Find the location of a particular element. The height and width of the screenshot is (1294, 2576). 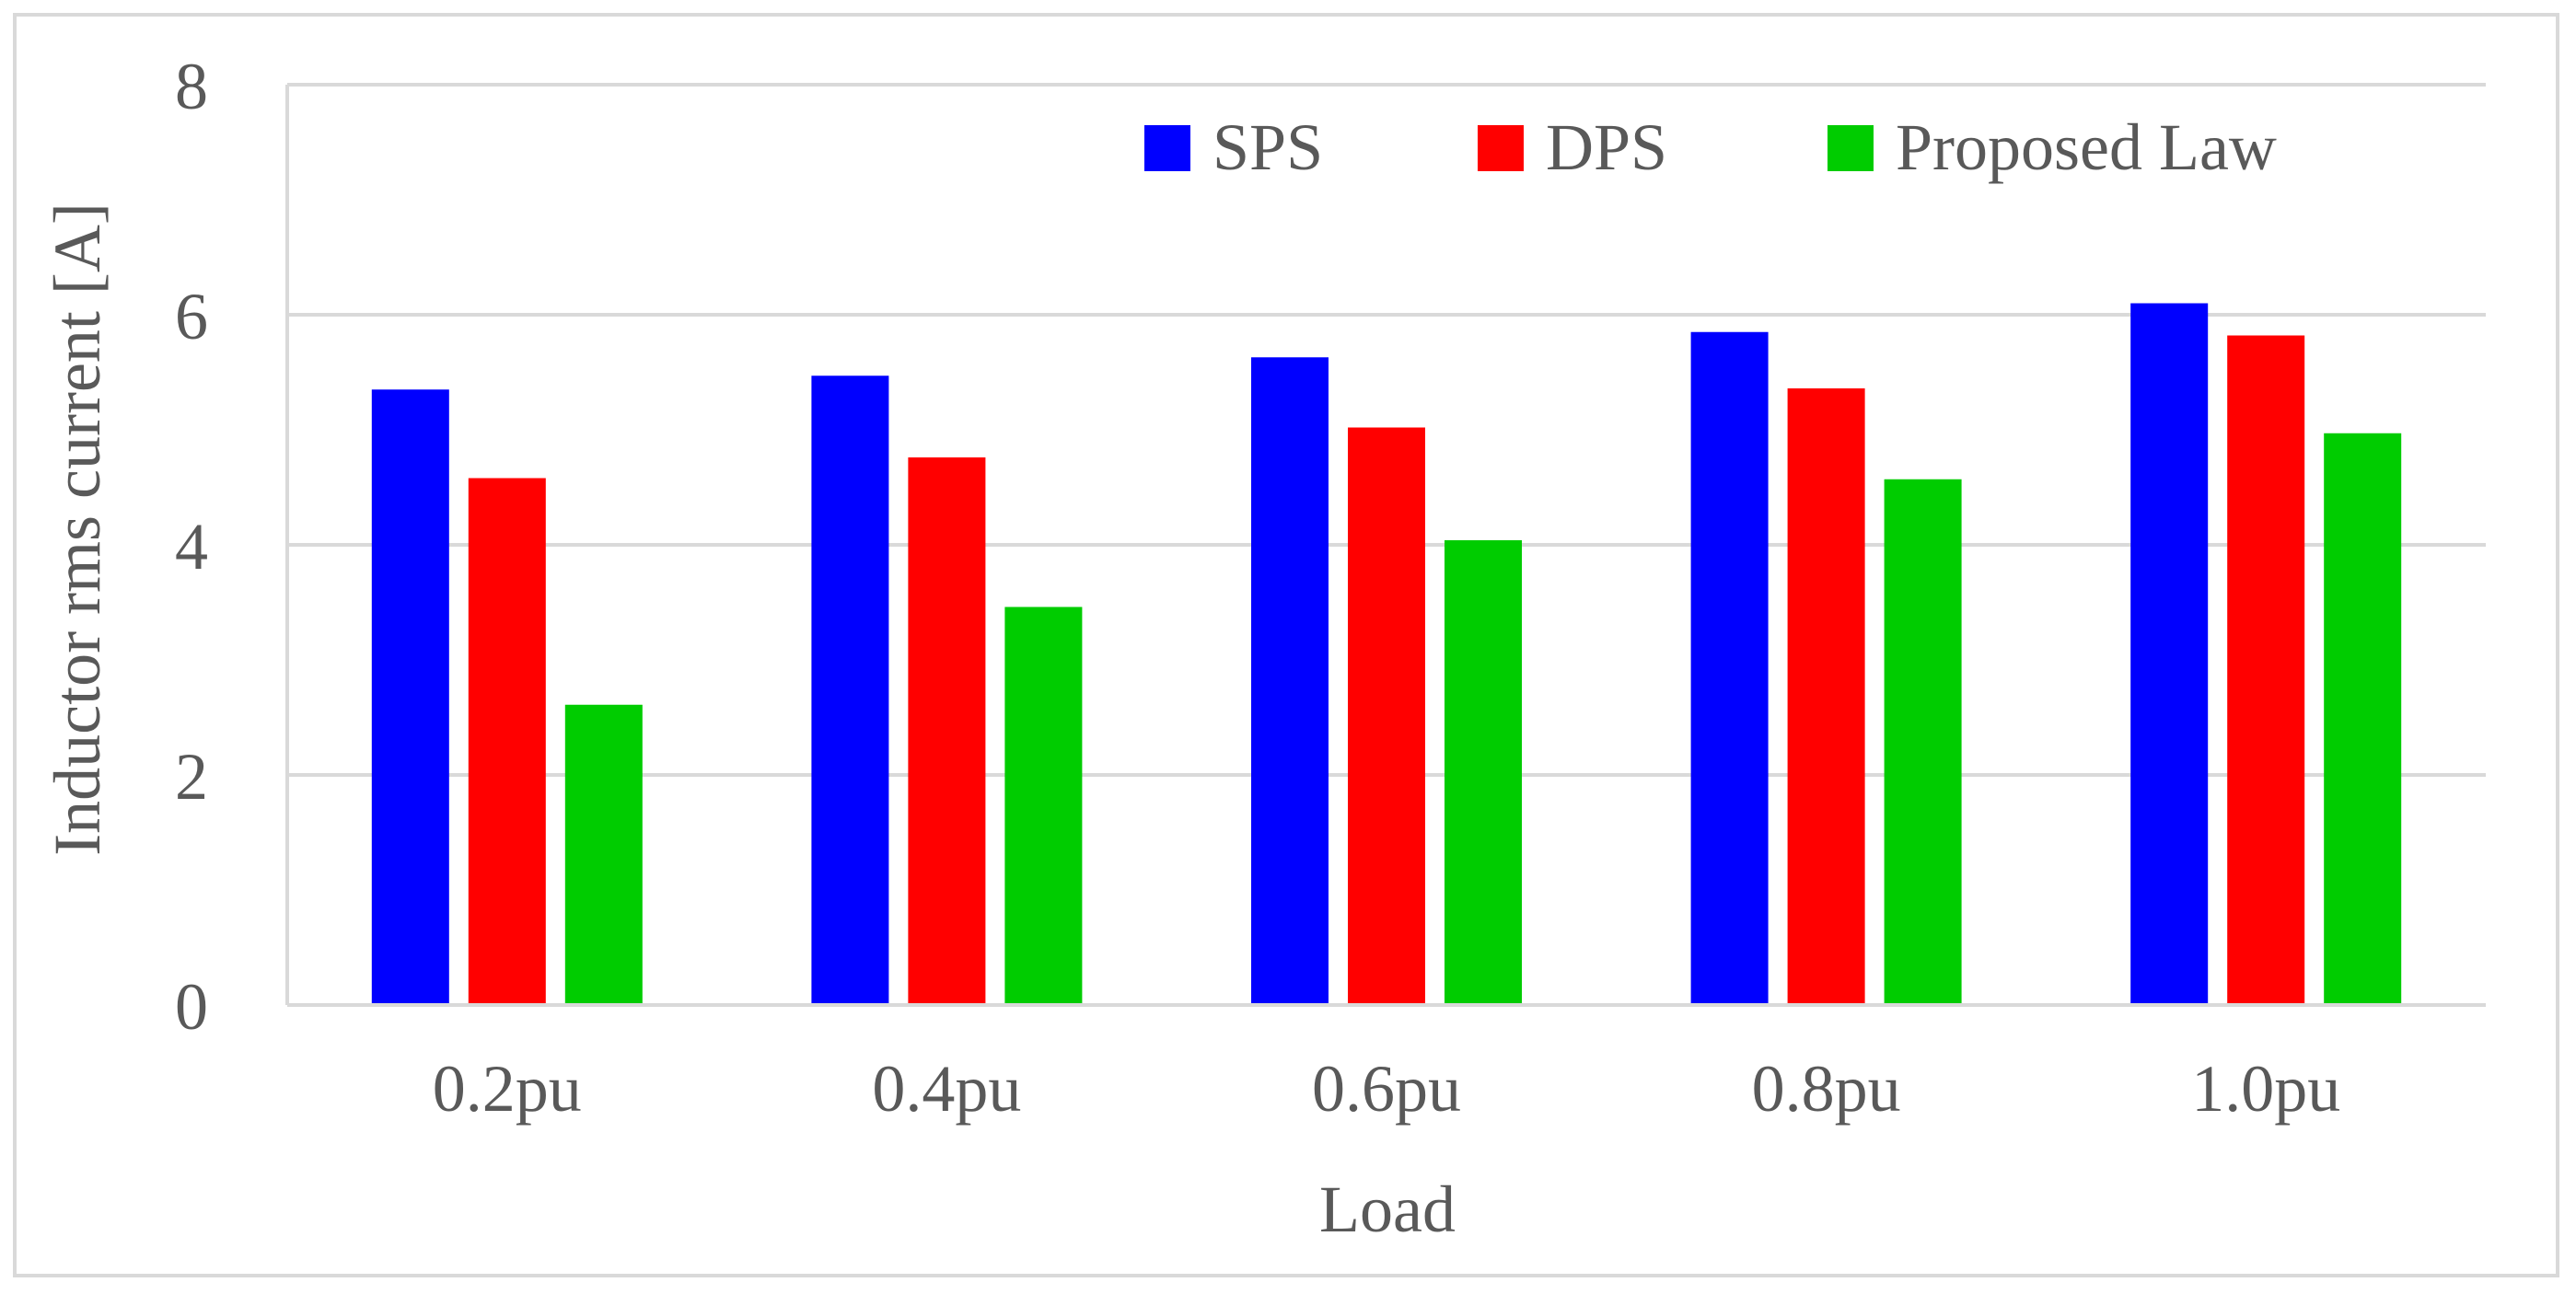

bar-proposed-law-0.4pu is located at coordinates (1043, 806).